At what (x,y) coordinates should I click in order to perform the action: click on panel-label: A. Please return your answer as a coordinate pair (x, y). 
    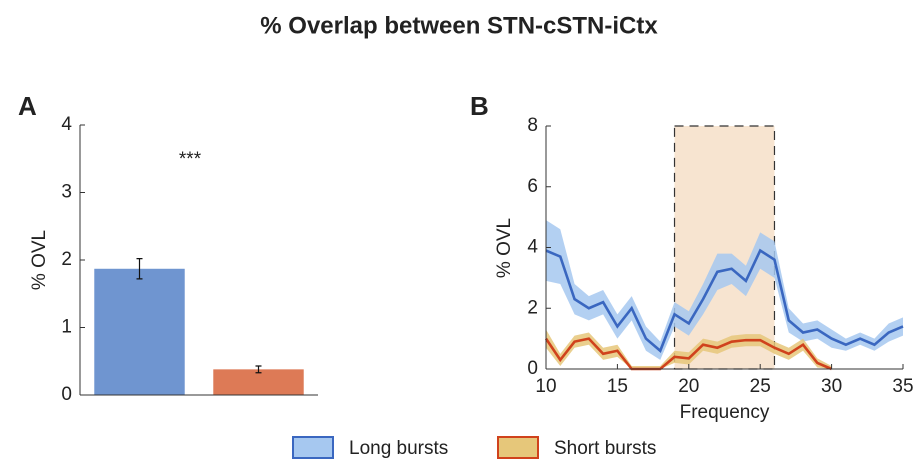
    Looking at the image, I should click on (27, 106).